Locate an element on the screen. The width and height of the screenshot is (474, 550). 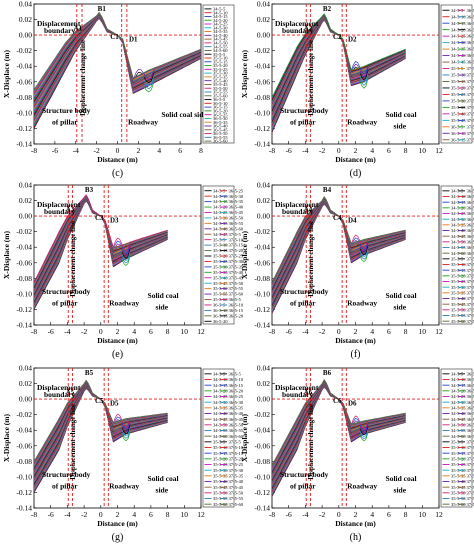
legend-entry: 37-5-10 is located at coordinates (236, 239).